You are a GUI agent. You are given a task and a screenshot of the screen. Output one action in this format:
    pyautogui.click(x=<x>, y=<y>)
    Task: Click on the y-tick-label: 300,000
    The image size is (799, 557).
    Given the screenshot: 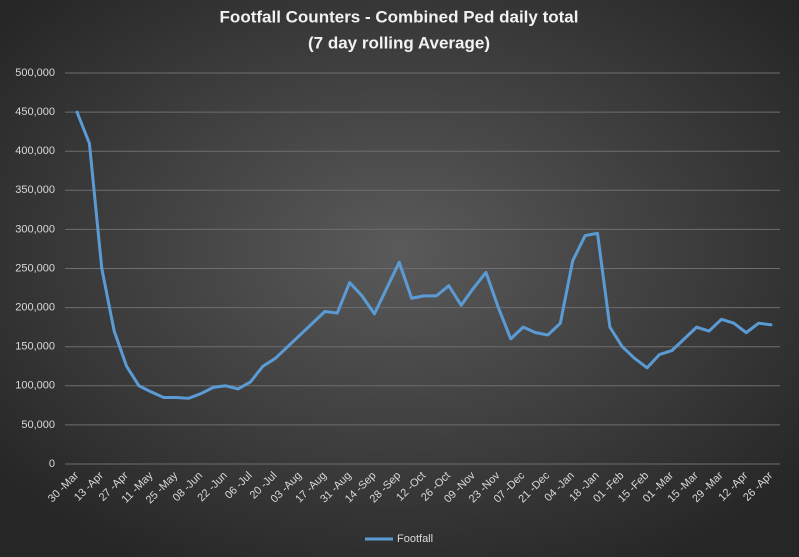 What is the action you would take?
    pyautogui.click(x=35, y=229)
    